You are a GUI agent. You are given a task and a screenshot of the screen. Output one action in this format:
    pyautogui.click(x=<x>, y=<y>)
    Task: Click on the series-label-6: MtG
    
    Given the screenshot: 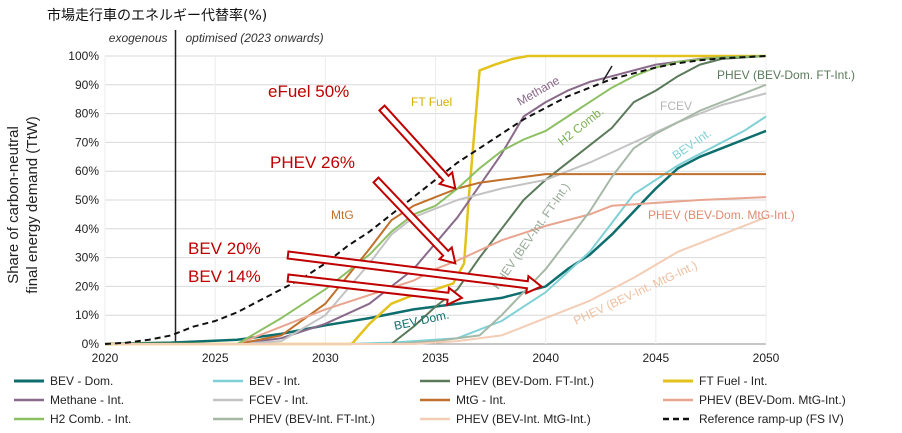 What is the action you would take?
    pyautogui.click(x=342, y=215)
    